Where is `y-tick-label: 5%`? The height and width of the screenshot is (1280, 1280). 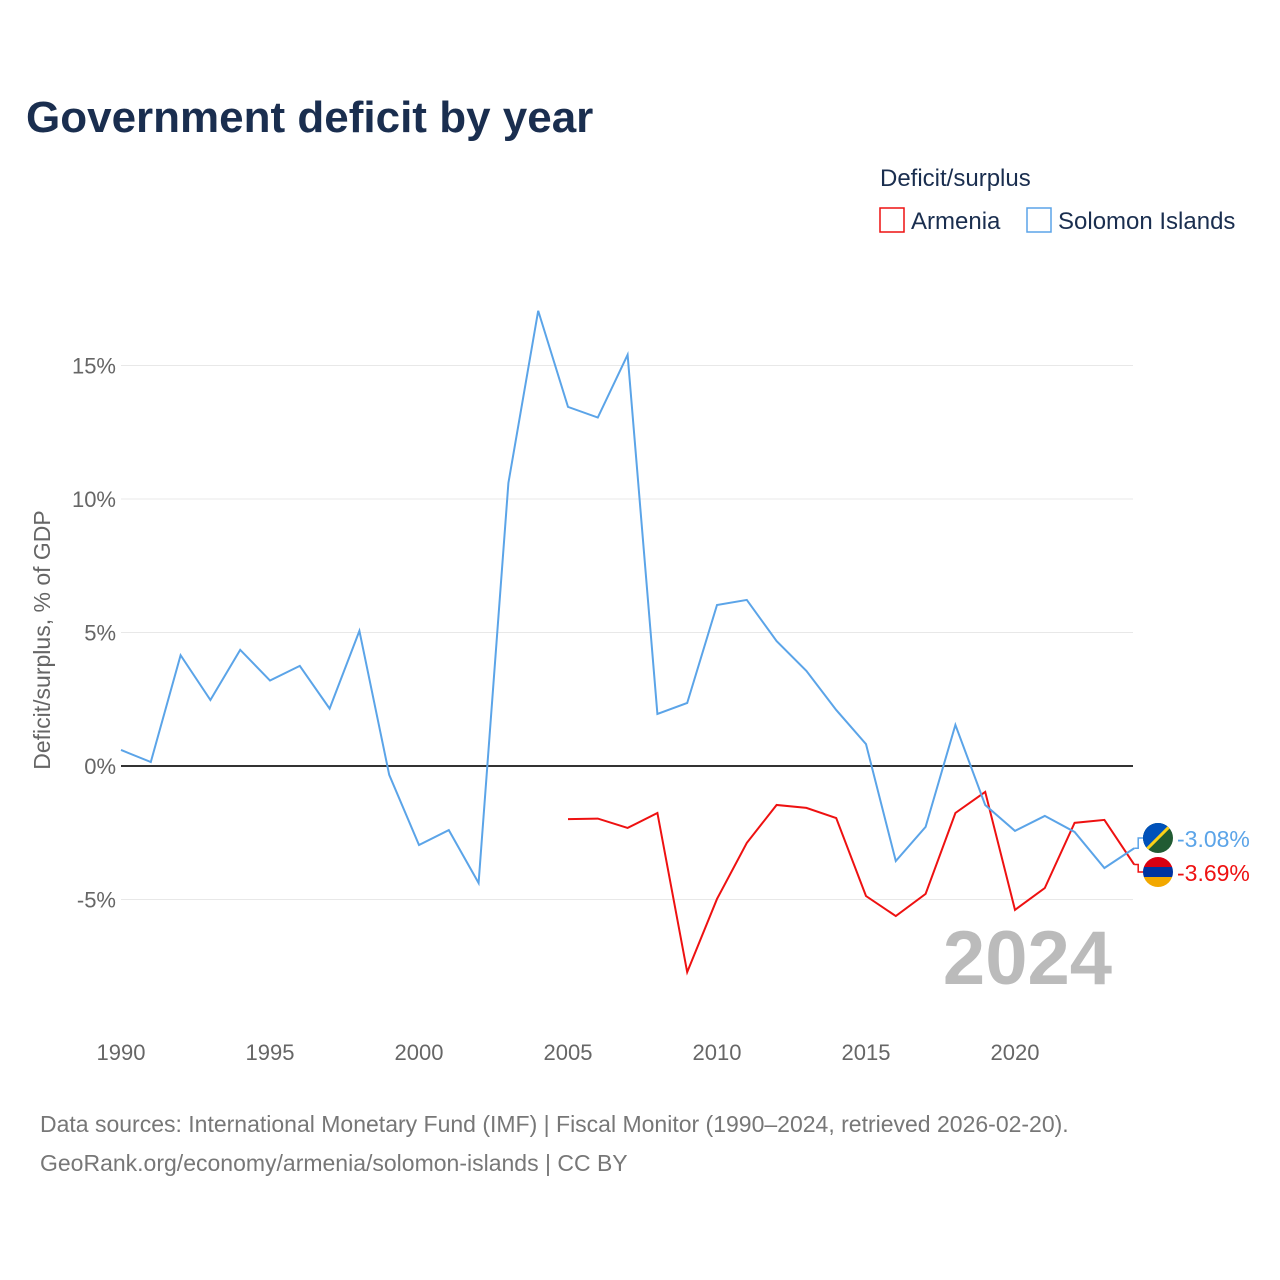 y-tick-label: 5% is located at coordinates (100, 633).